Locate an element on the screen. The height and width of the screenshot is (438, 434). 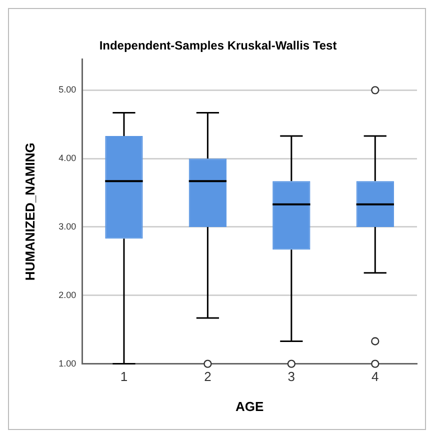
chart-title: Independent-Samples Kruskal-Wallis Test is located at coordinates (218, 45).